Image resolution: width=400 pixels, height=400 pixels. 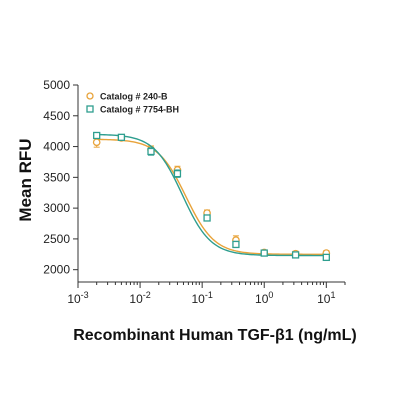 What do you see at coordinates (215, 335) in the screenshot?
I see `x-axis-title: Recombinant Human TGF-β1 (ng/mL)` at bounding box center [215, 335].